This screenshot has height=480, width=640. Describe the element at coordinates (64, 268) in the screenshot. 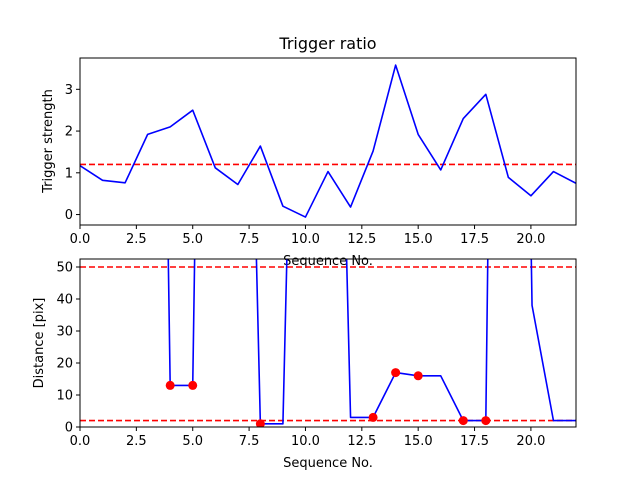

I see `y-tick-label: 50` at that location.